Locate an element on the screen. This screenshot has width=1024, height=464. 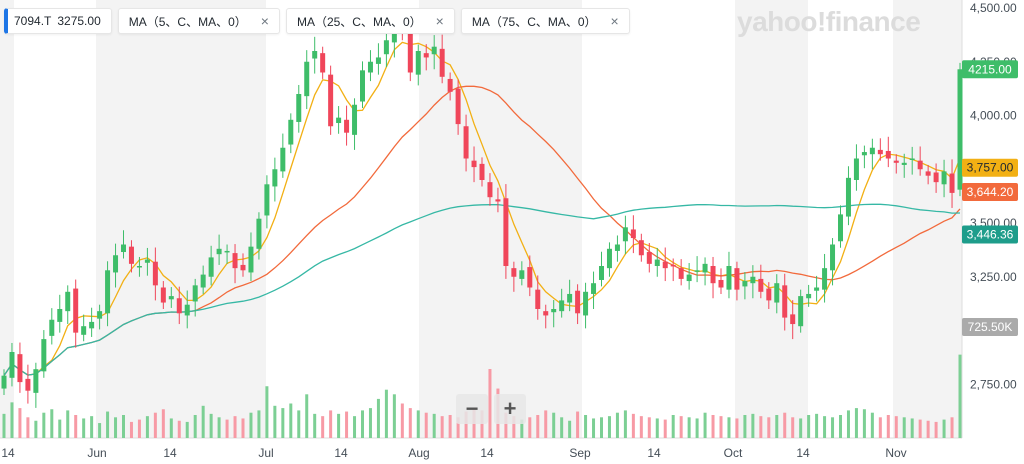
zoom-in-button: + is located at coordinates (510, 409).